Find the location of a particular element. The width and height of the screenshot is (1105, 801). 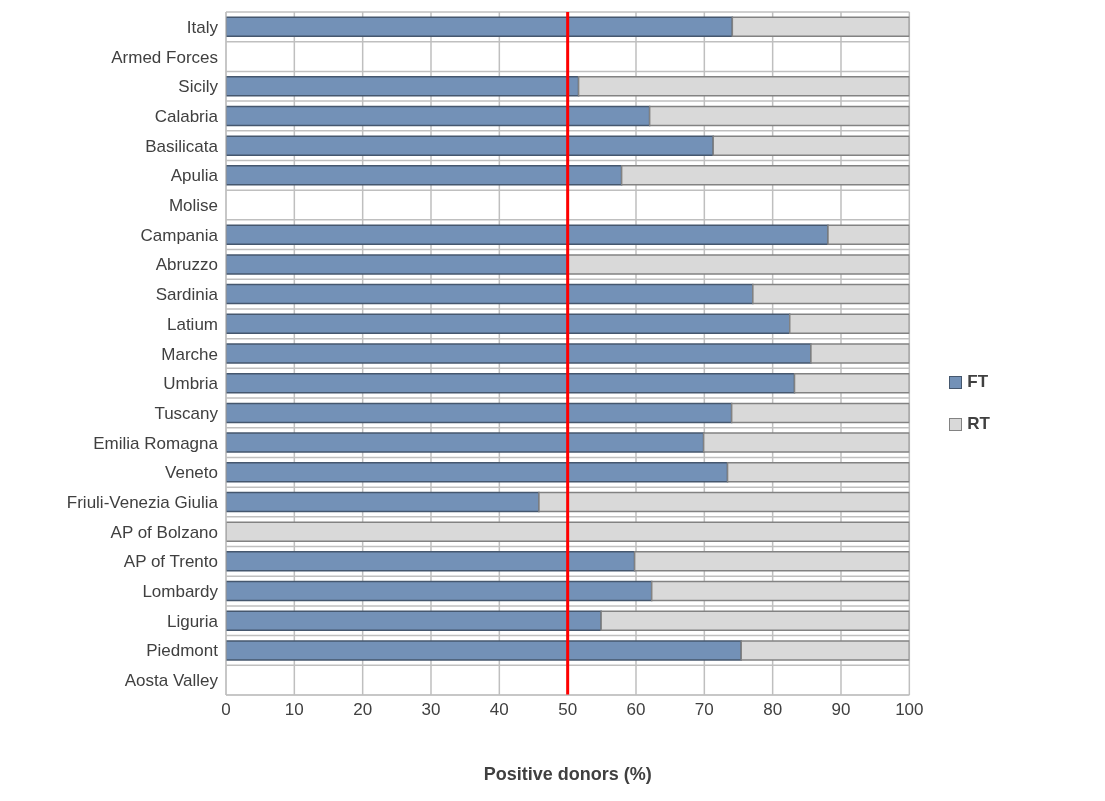

y-tick-label: Umbria is located at coordinates (191, 384).